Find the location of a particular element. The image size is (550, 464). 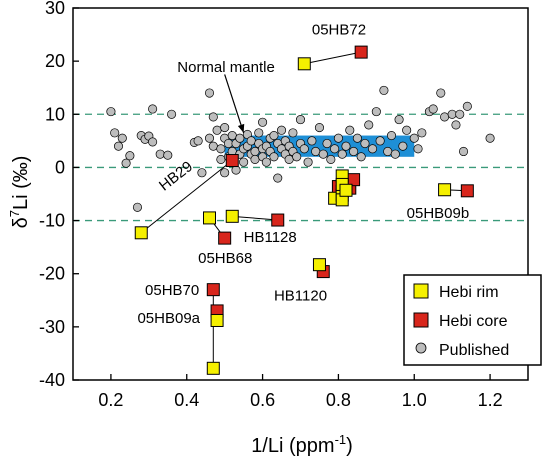

y-tick-label-2: -20 is located at coordinates (52, 274).